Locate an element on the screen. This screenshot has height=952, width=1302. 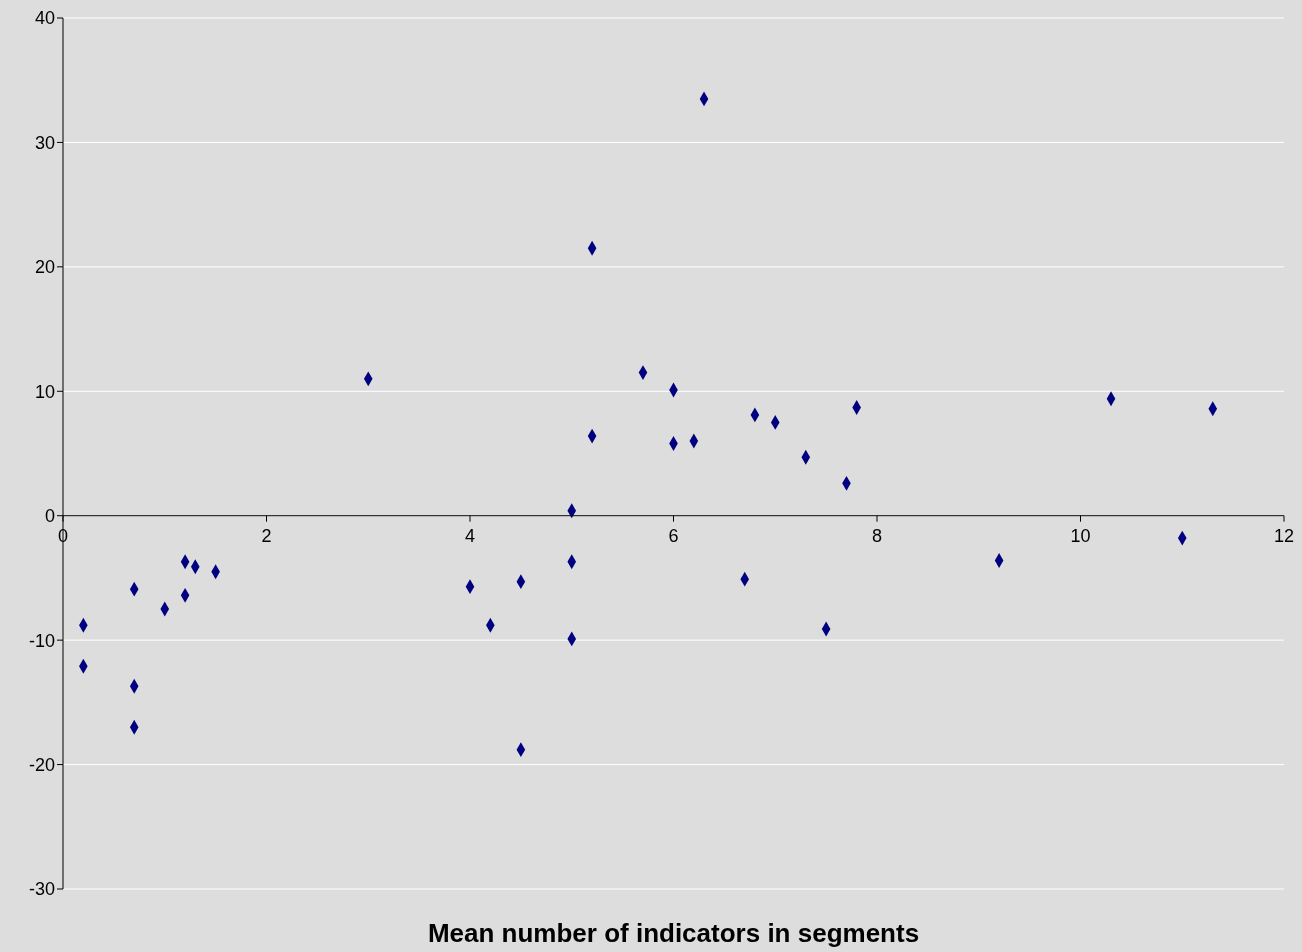
x-tick-label: 12 is located at coordinates (1284, 535).